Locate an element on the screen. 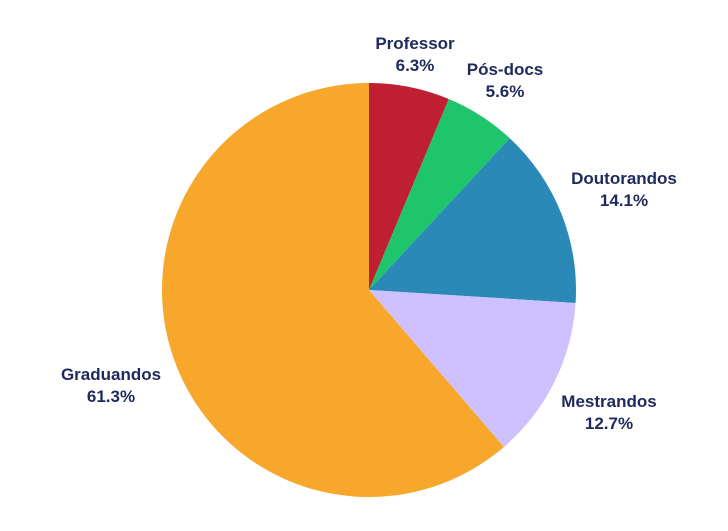 This screenshot has width=728, height=531. slice-label-name: Graduandos is located at coordinates (111, 374).